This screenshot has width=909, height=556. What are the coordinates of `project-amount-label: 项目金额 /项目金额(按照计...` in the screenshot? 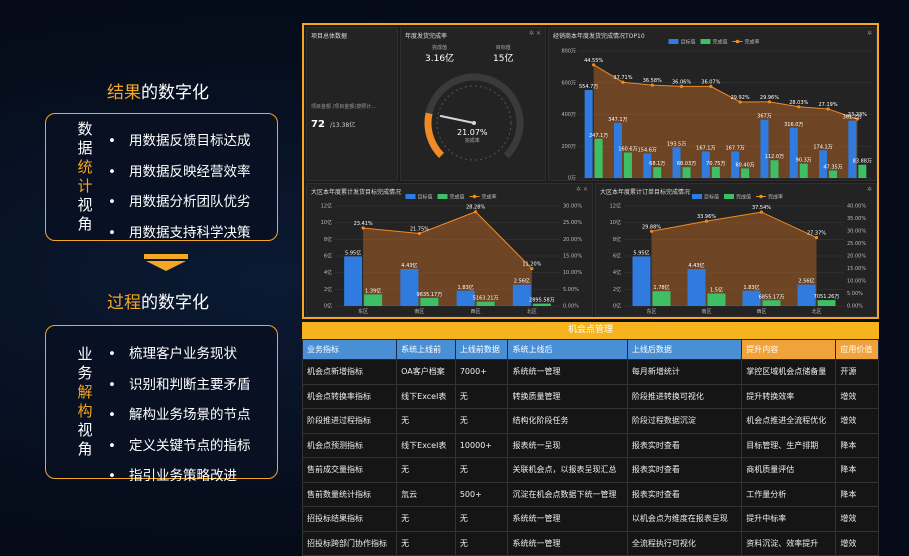 It's located at (343, 107).